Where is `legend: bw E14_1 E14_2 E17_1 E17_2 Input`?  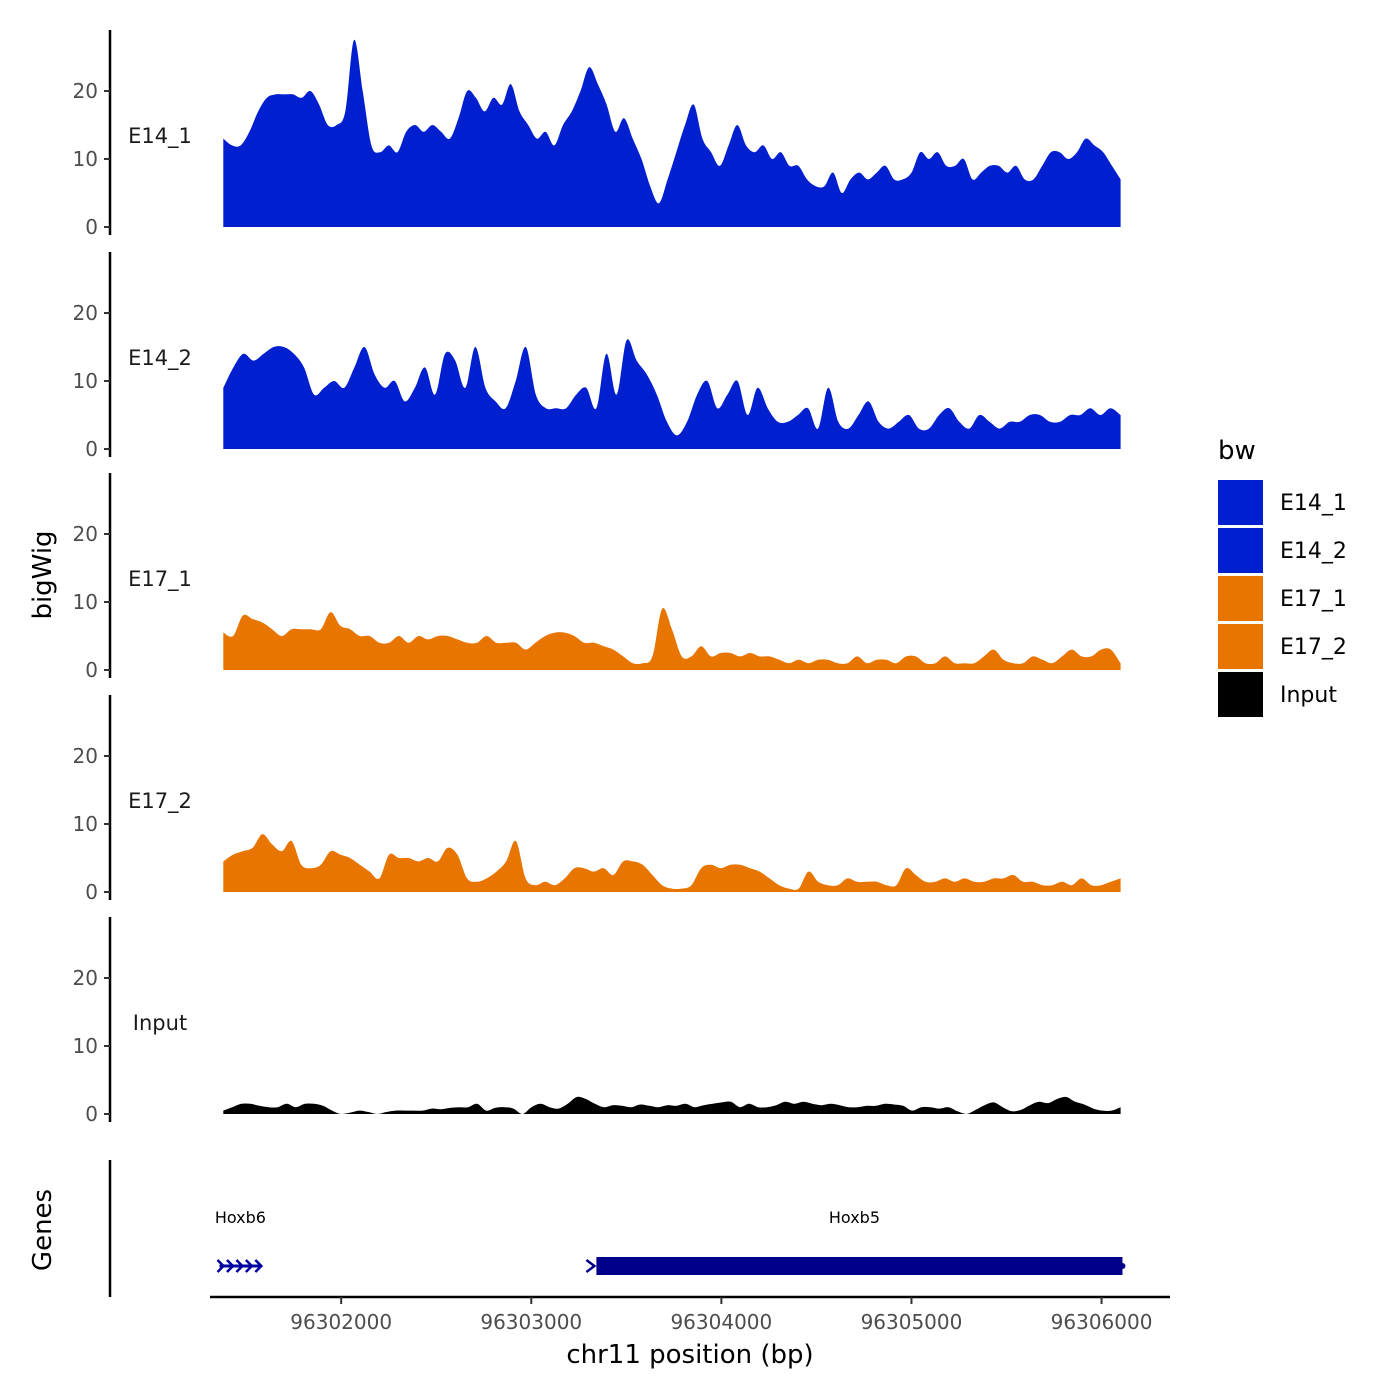
legend: bw E14_1 E14_2 E17_1 E17_2 Input is located at coordinates (1282, 576).